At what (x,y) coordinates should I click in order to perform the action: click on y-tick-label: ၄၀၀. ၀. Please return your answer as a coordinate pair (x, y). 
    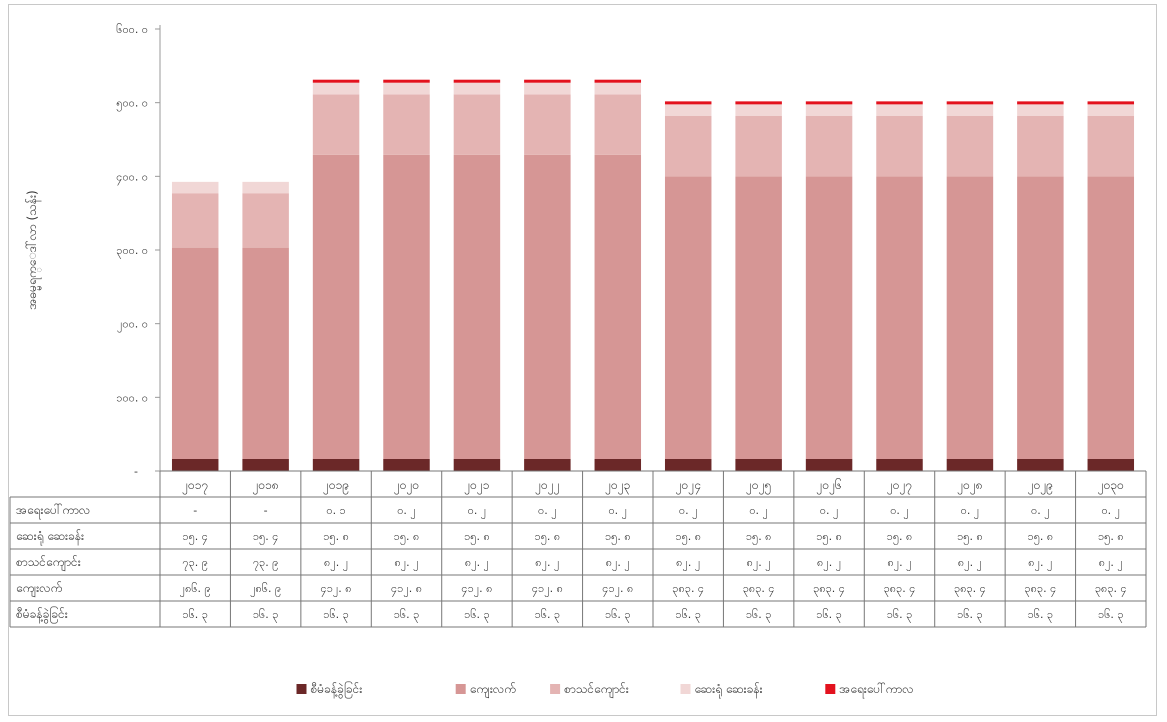
    Looking at the image, I should click on (132, 177).